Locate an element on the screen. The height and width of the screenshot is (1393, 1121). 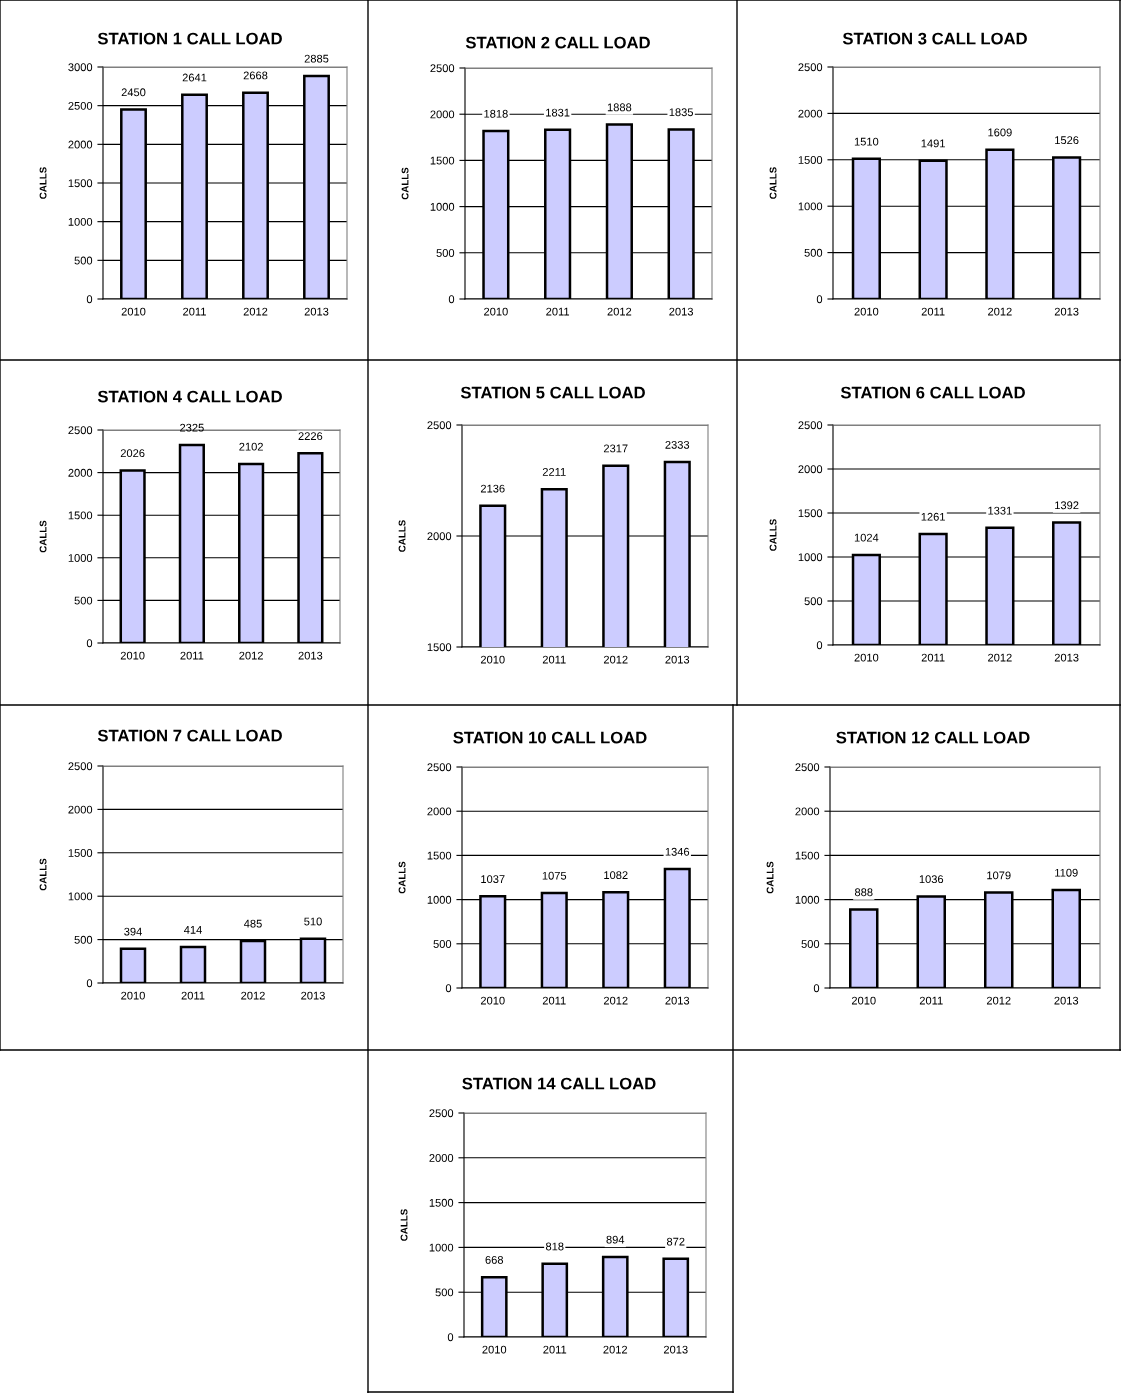
chart-title: STATION 7 CALL LOAD is located at coordinates (189, 735).